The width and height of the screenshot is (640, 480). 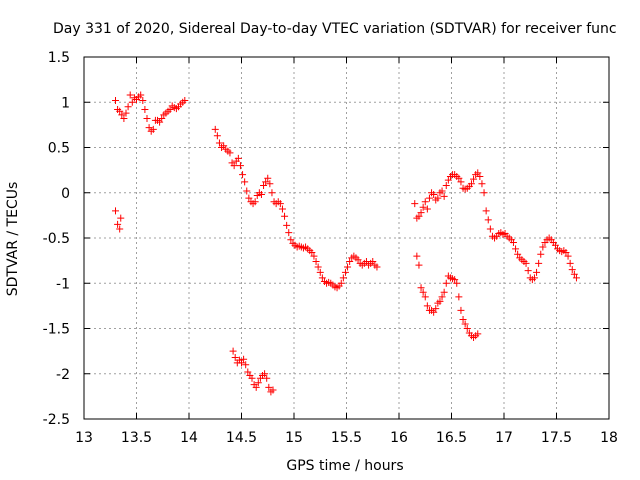 I want to click on x-tick-label: 13.5, so click(x=136, y=438).